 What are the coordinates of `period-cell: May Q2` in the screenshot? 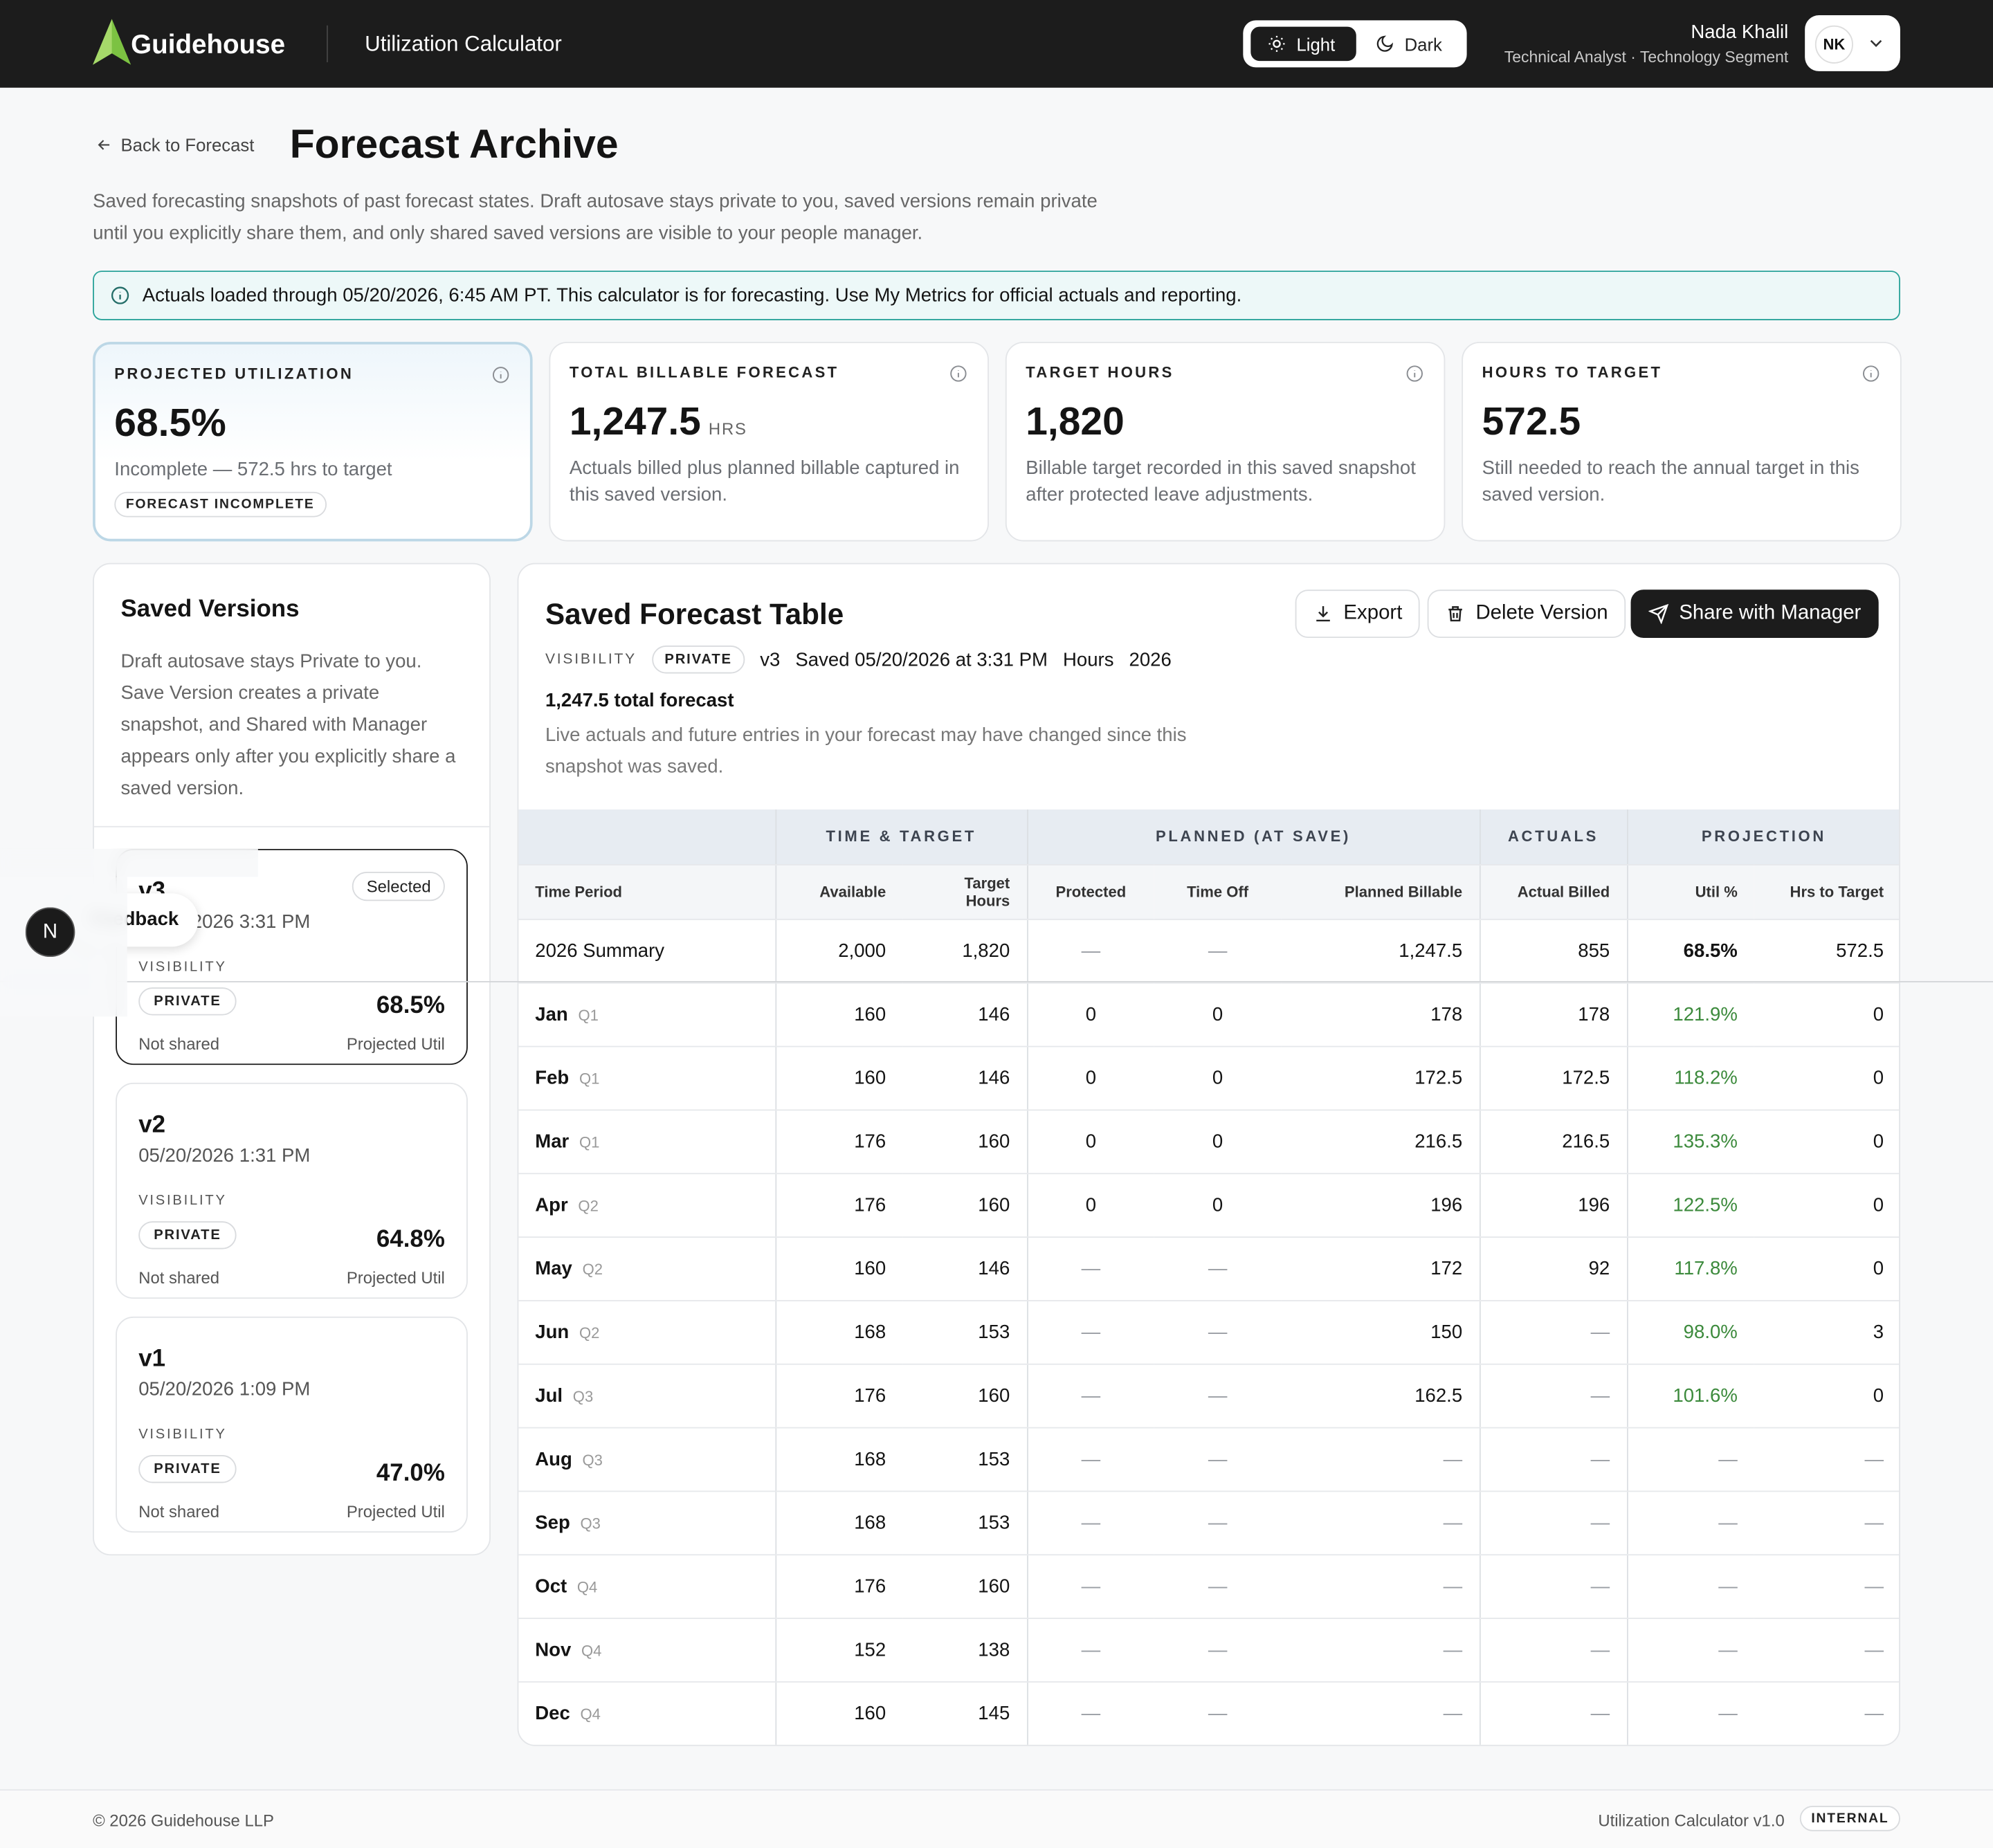 It's located at (647, 1268).